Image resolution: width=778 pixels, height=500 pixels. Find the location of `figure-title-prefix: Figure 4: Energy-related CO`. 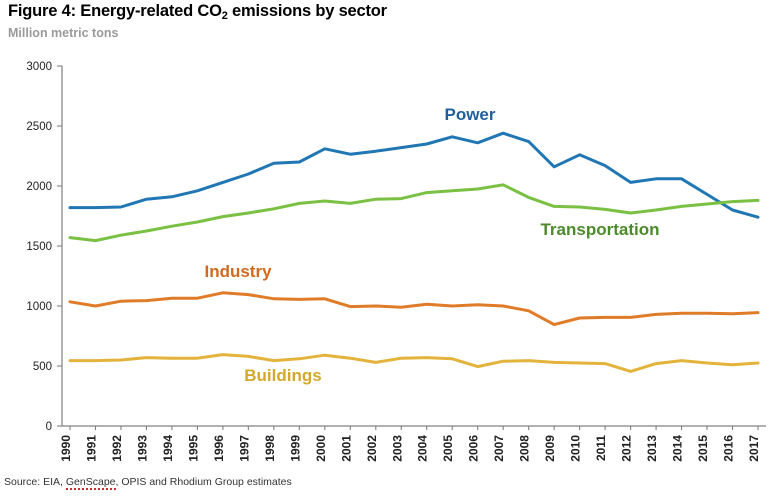

figure-title-prefix: Figure 4: Energy-related CO is located at coordinates (115, 11).